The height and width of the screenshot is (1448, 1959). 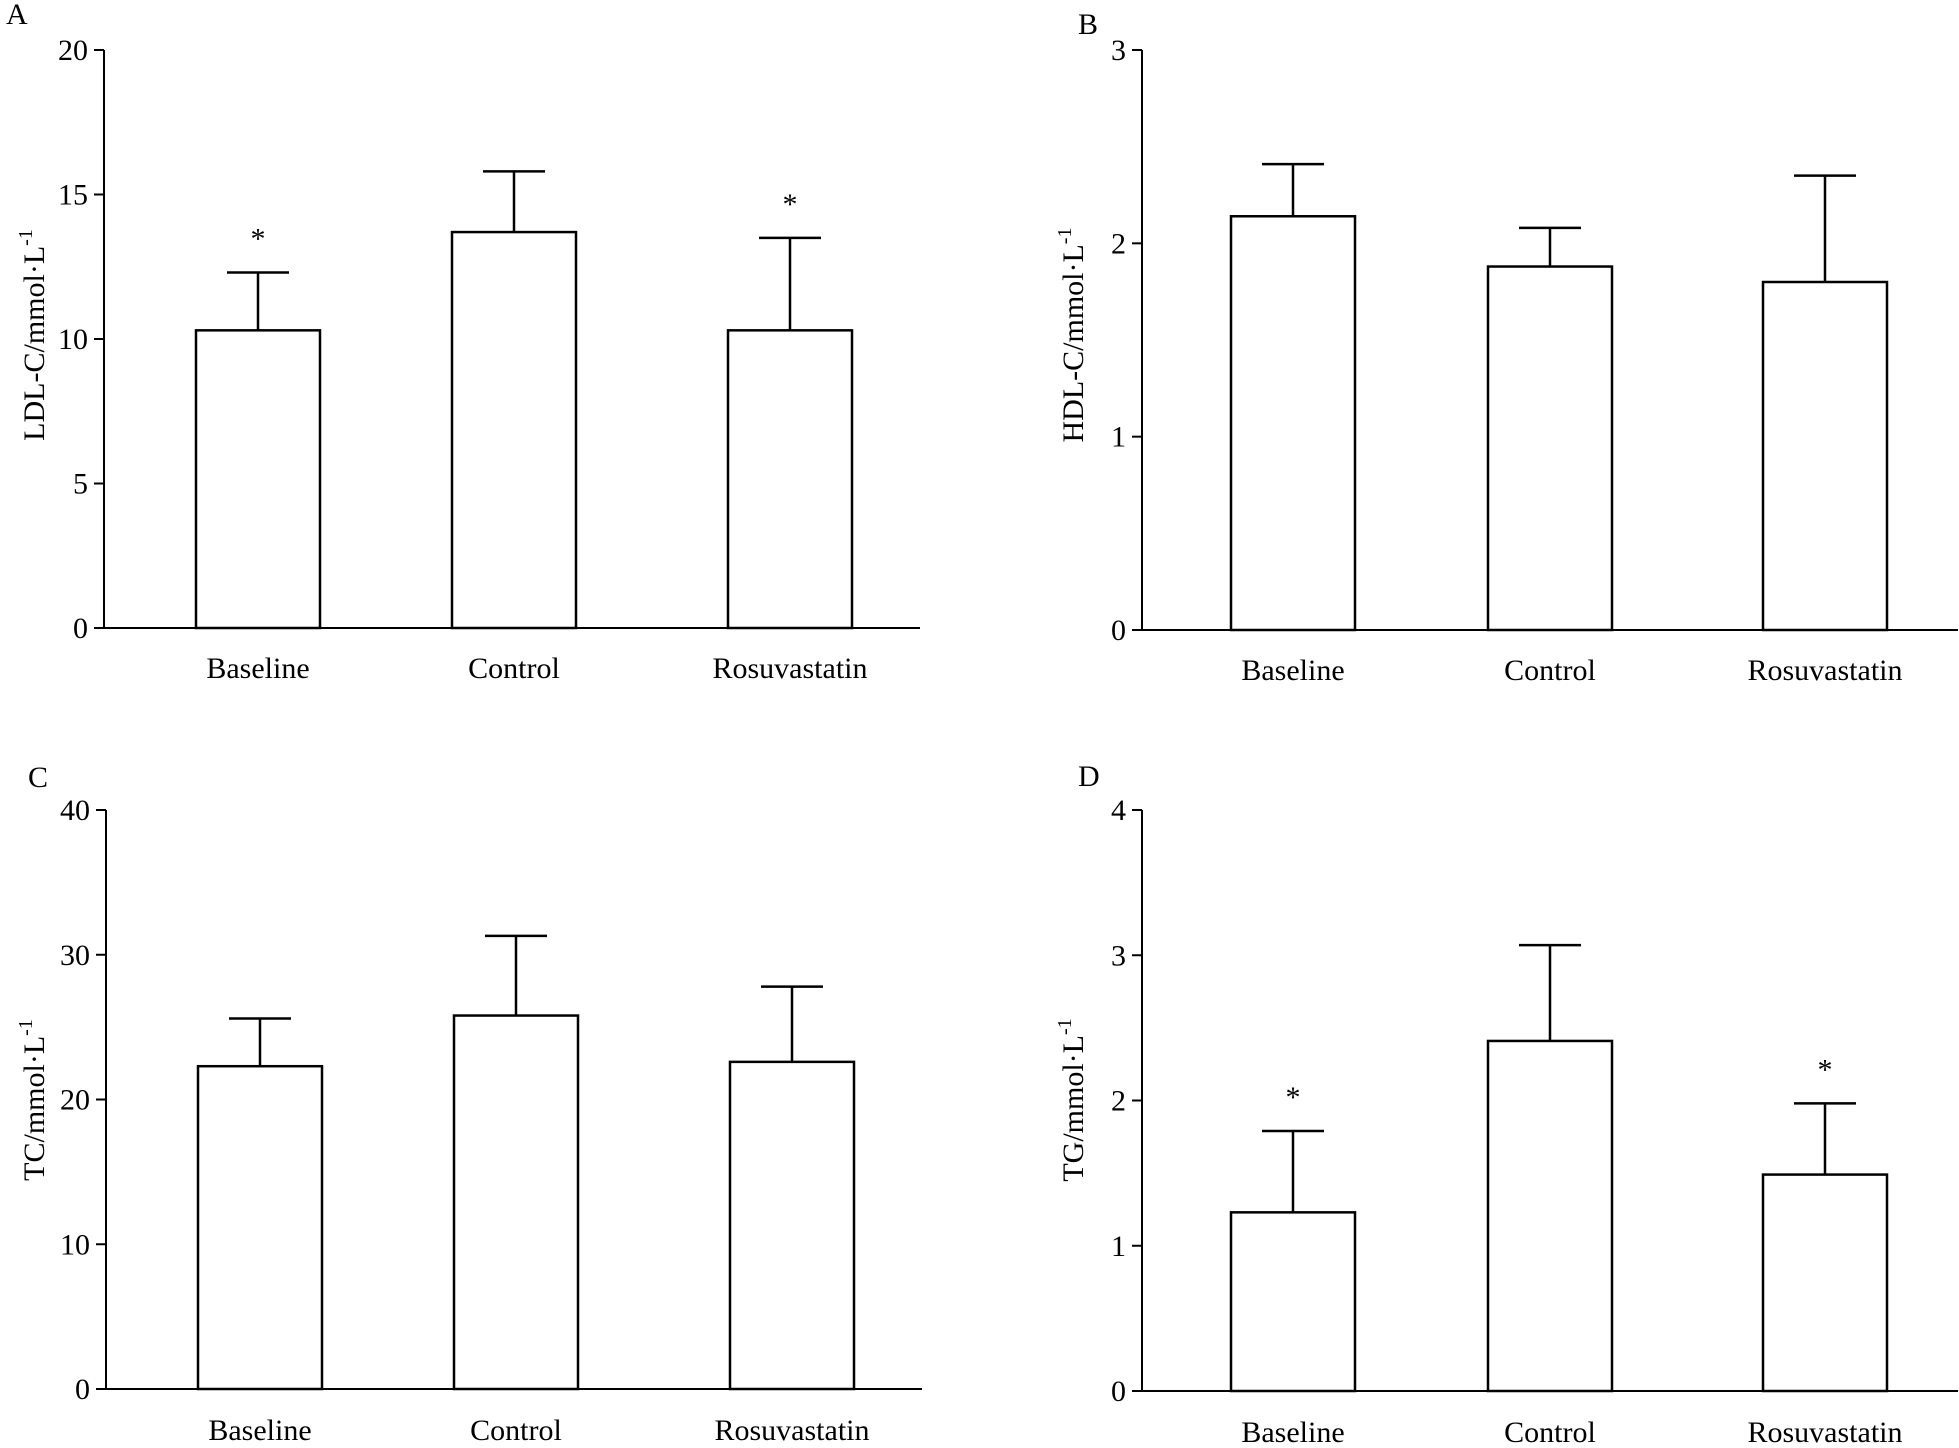 What do you see at coordinates (1089, 776) in the screenshot?
I see `panel-letter: D` at bounding box center [1089, 776].